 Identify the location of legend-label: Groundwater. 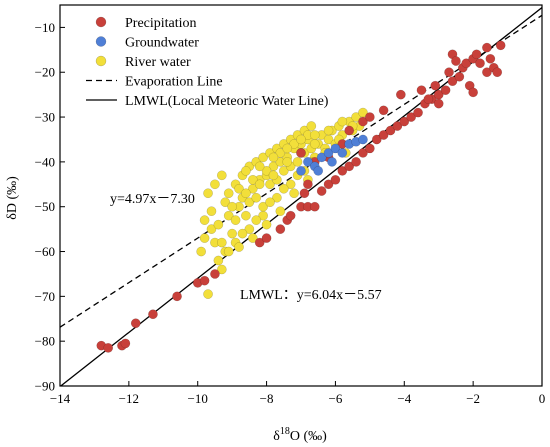
(162, 43).